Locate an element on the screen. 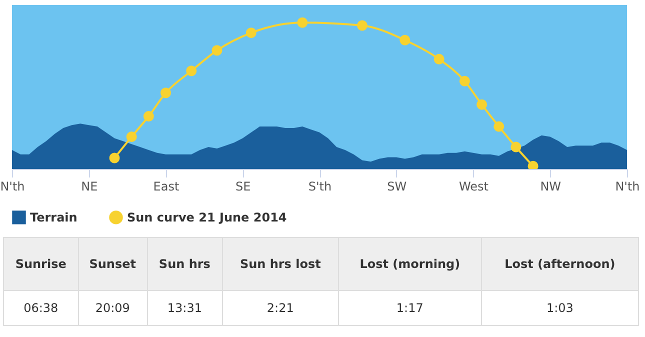 The width and height of the screenshot is (645, 337). x-tick-label: West is located at coordinates (473, 187).